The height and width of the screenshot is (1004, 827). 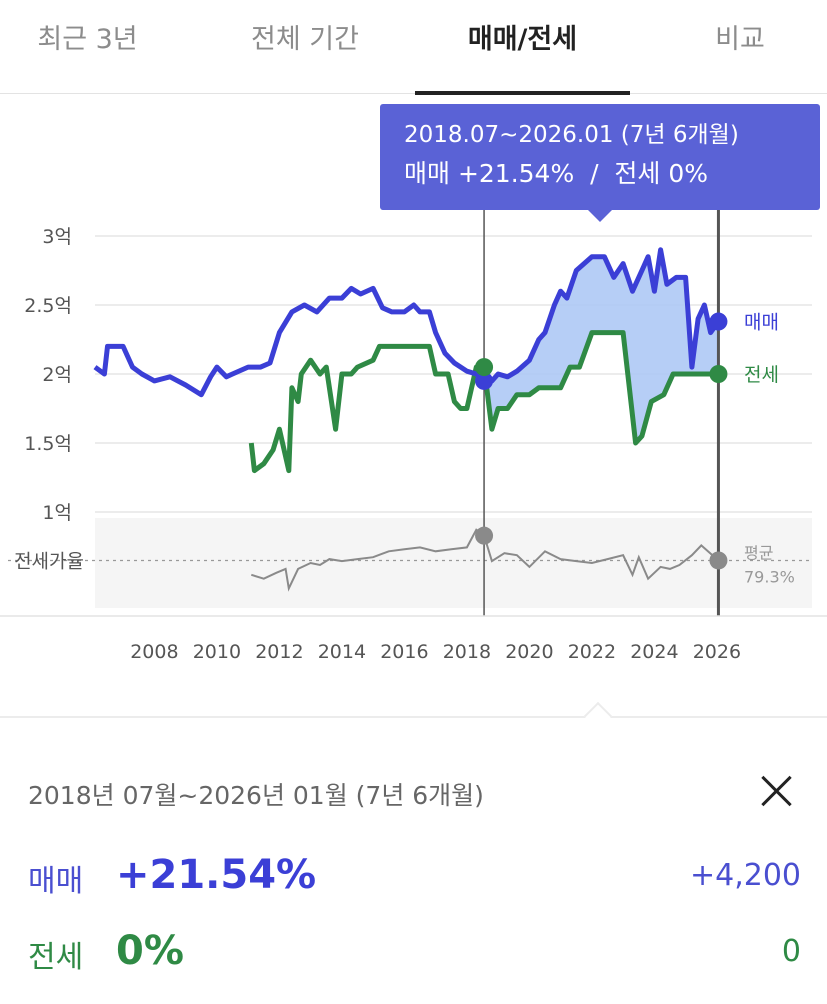 I want to click on x-tick-label: 2022, so click(x=592, y=652).